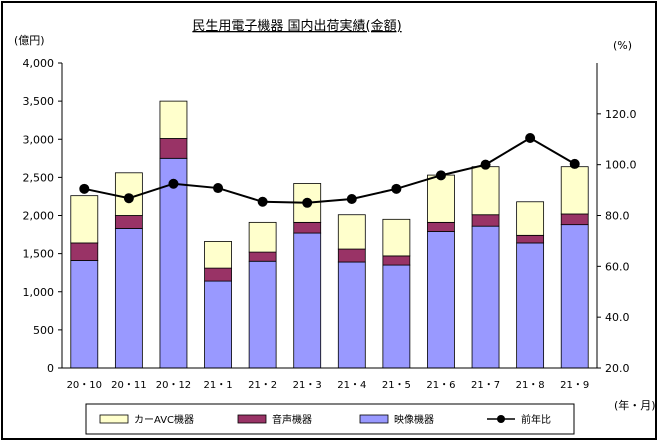  What do you see at coordinates (164, 419) in the screenshot?
I see `legend-label: カーAVC機器` at bounding box center [164, 419].